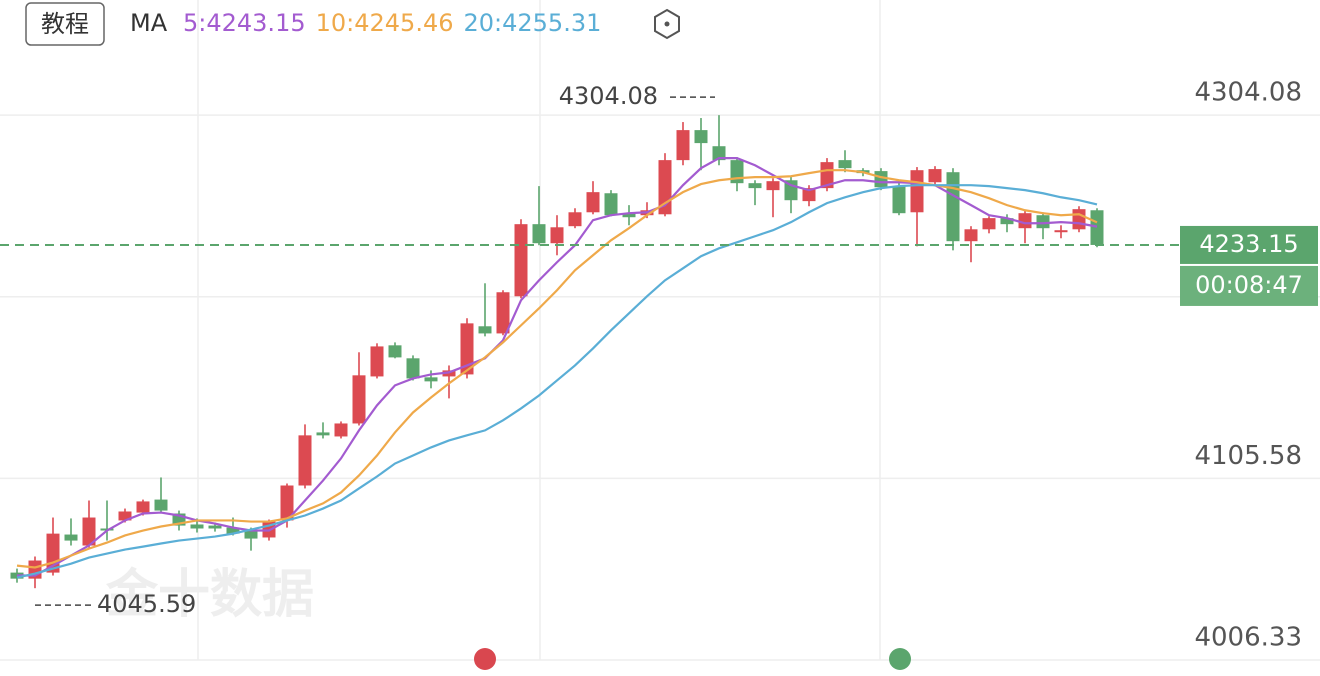  I want to click on y-tick-label: 4006.33, so click(1248, 638).